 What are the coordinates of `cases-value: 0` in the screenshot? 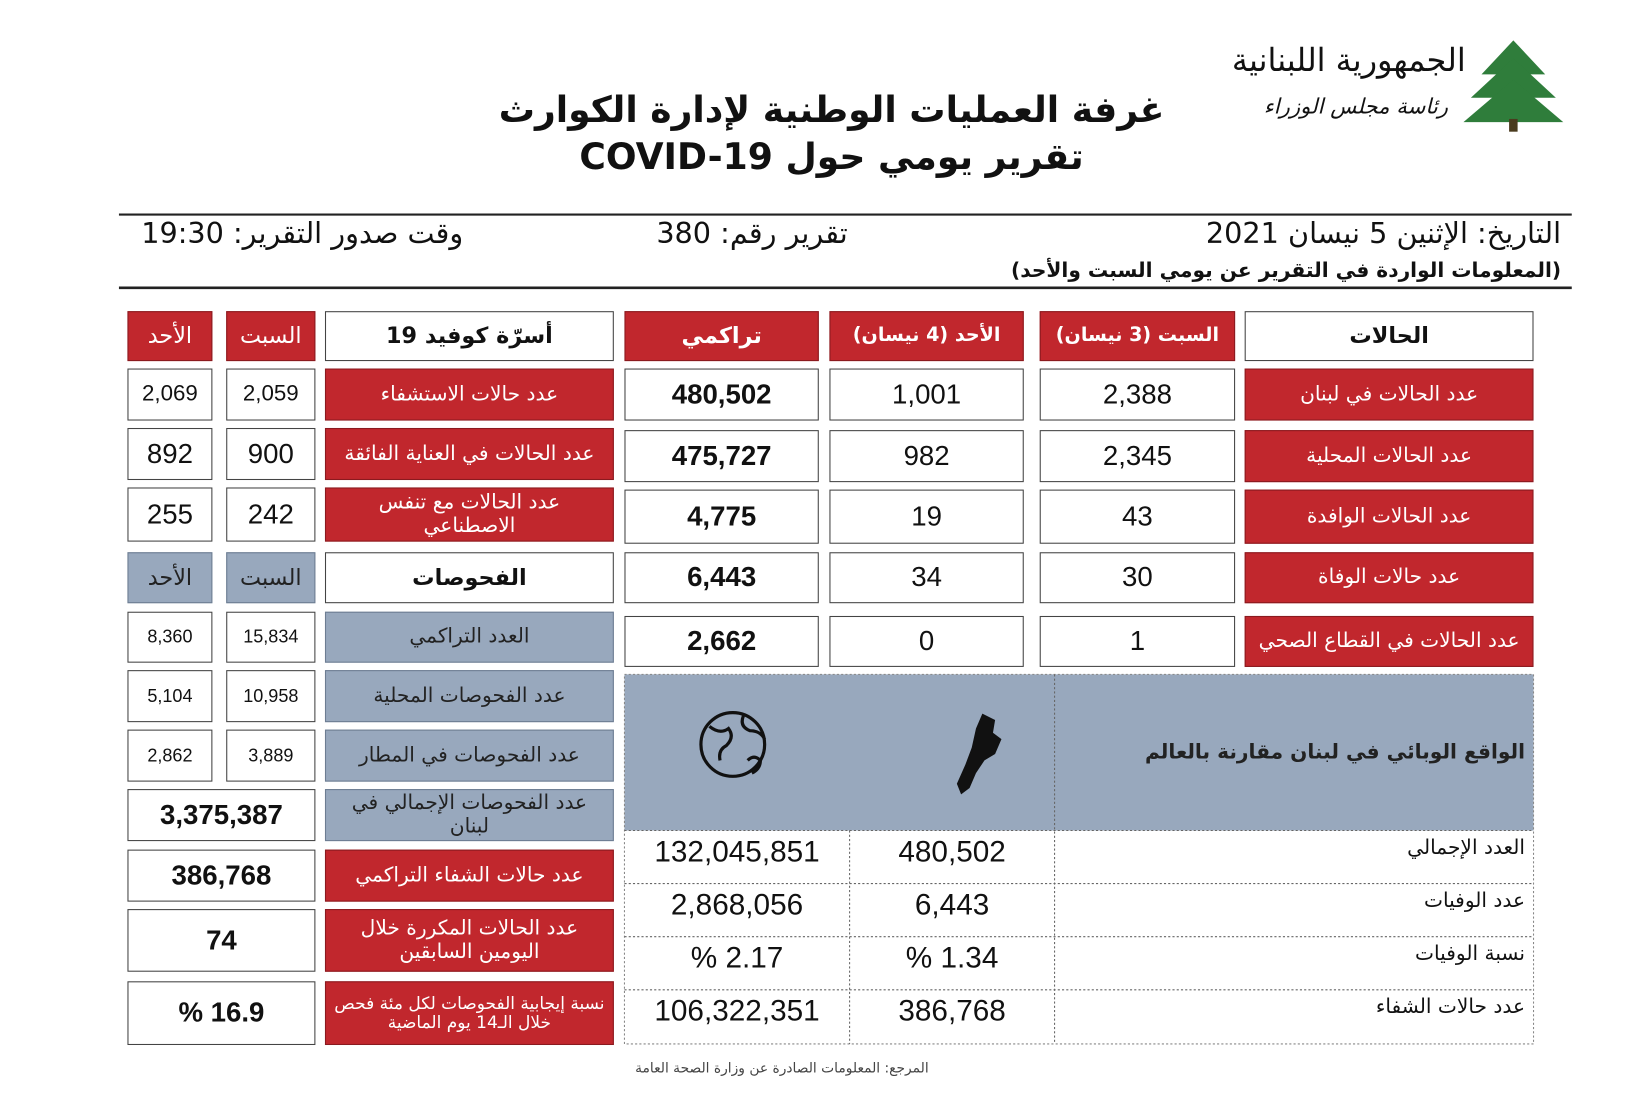 It's located at (926, 641).